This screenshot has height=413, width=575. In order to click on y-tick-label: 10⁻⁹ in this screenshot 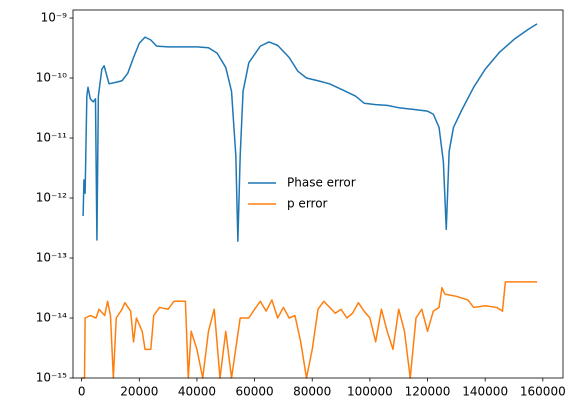, I will do `click(54, 18)`.